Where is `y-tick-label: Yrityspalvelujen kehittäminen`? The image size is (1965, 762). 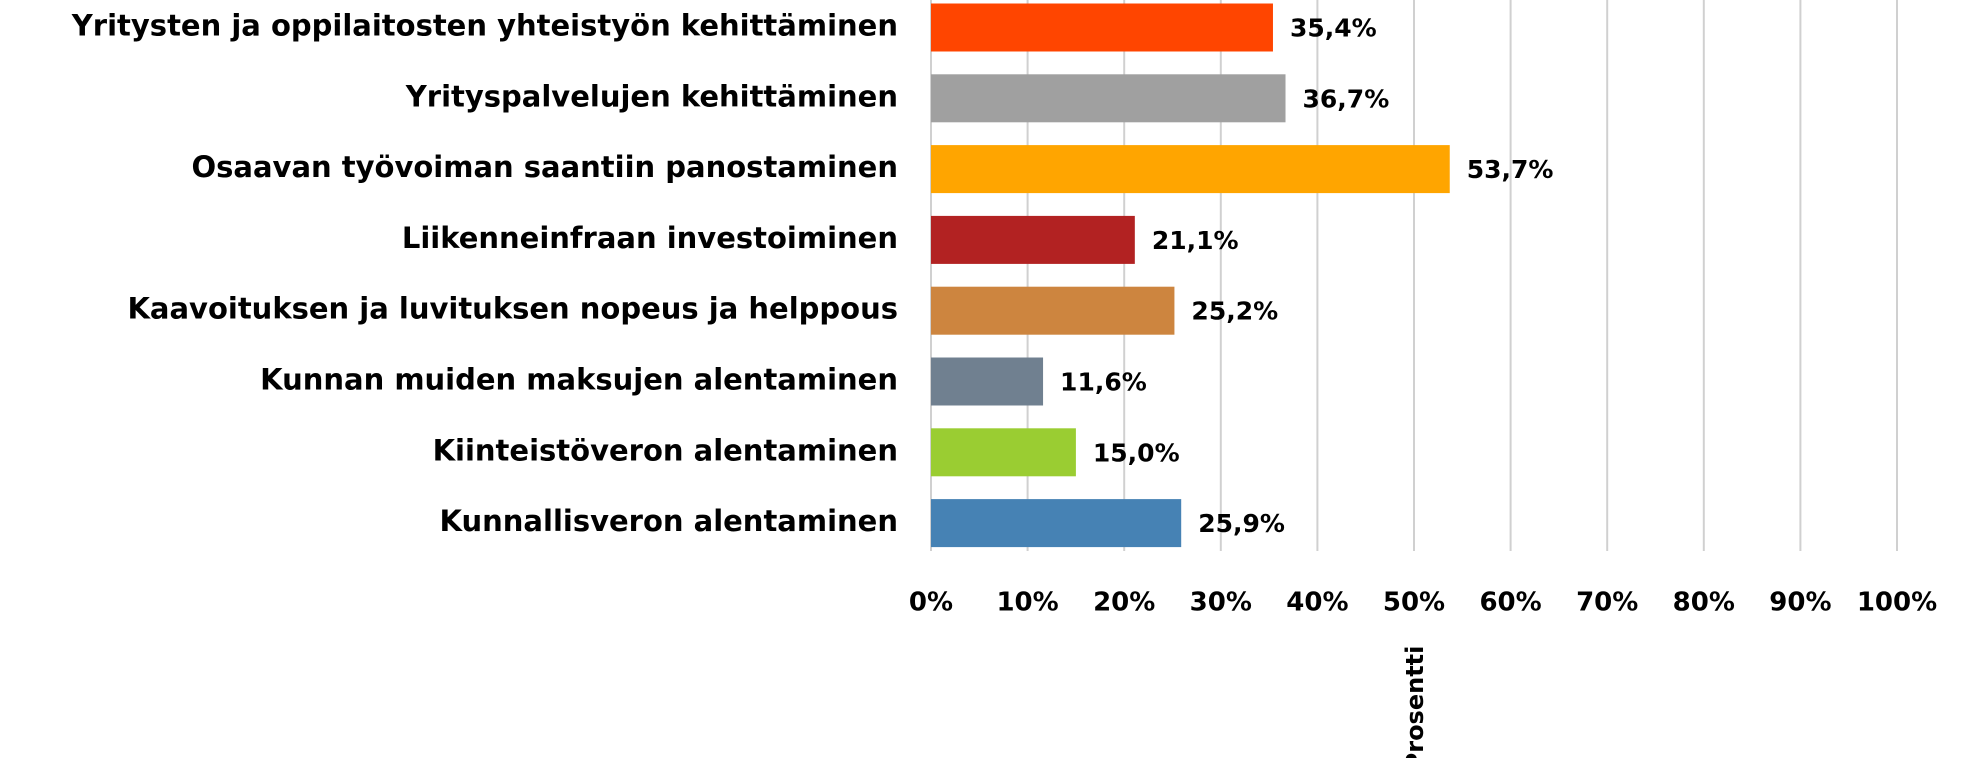
y-tick-label: Yrityspalvelujen kehittäminen is located at coordinates (651, 96).